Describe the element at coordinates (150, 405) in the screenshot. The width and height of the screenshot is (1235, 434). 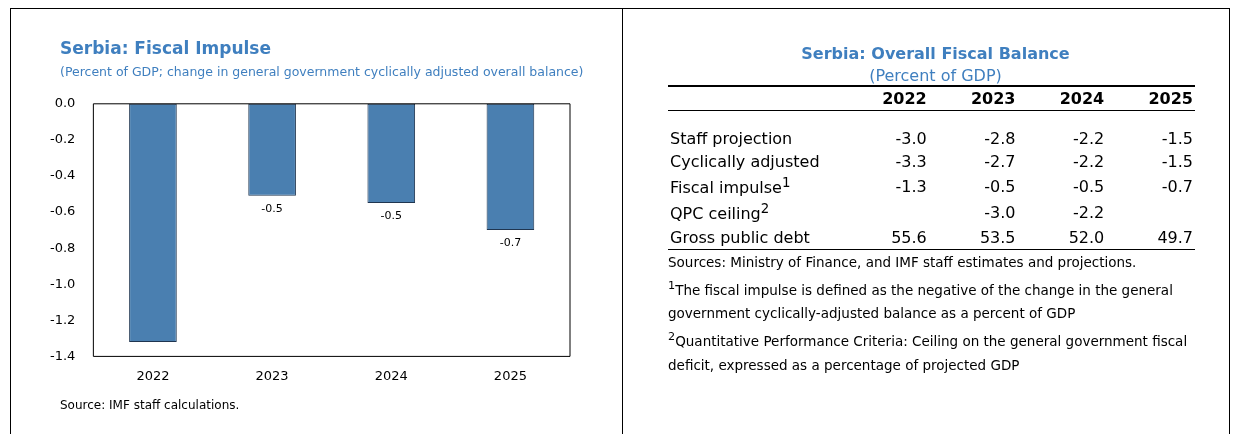
I see `source-note: Source: IMF staff calculations.` at that location.